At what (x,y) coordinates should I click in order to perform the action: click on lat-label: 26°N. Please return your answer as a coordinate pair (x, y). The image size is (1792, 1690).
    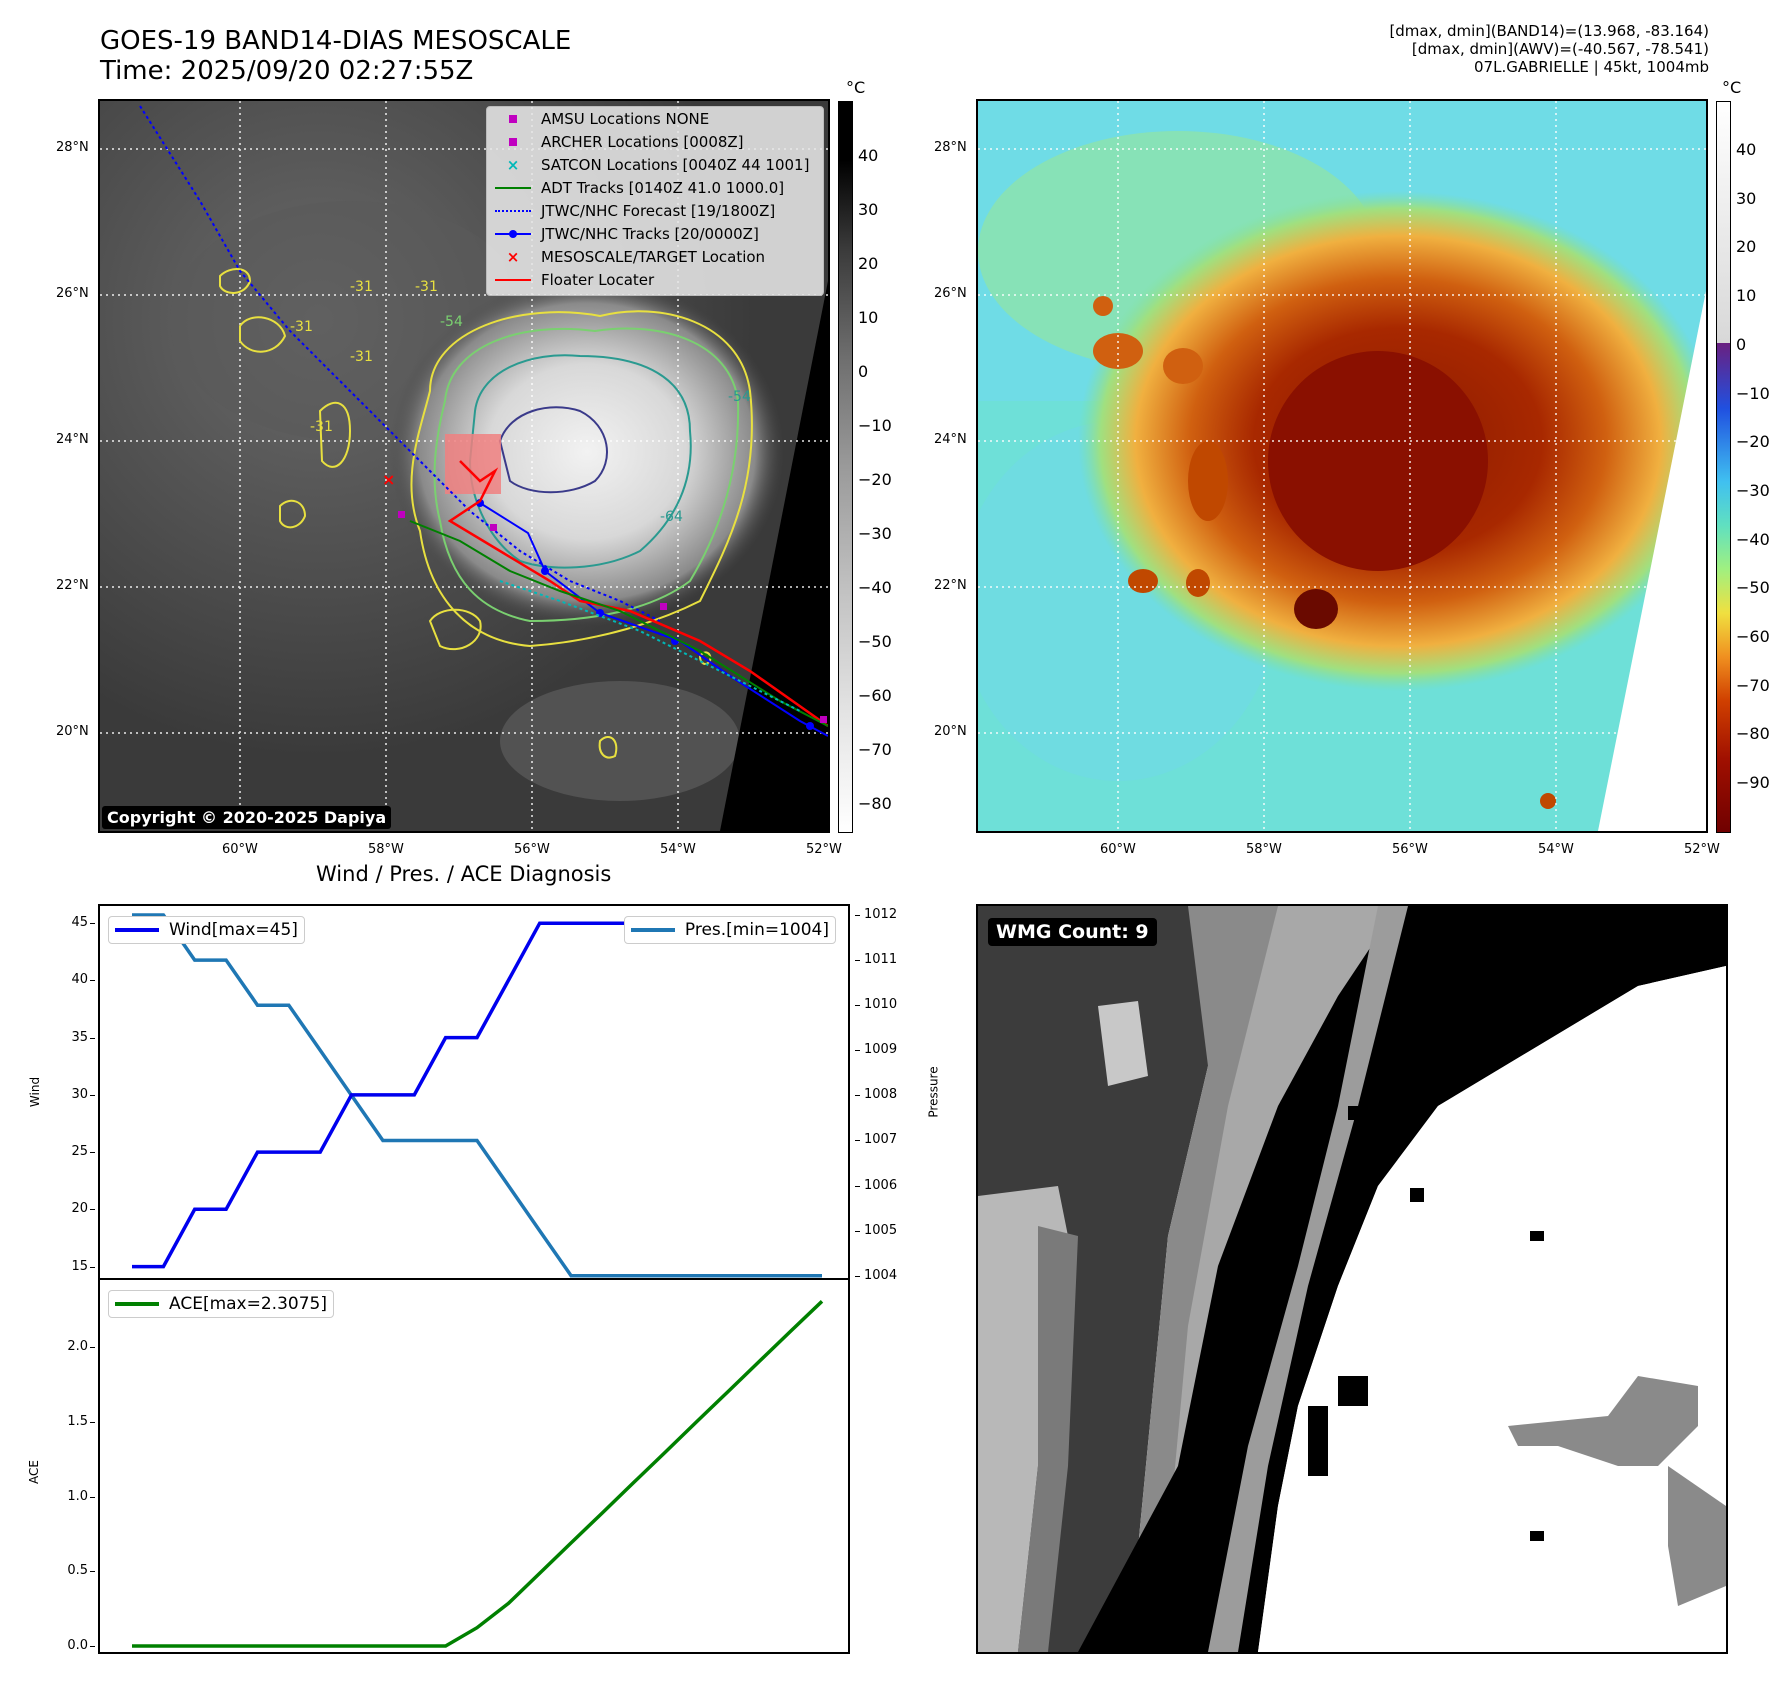
    Looking at the image, I should click on (950, 293).